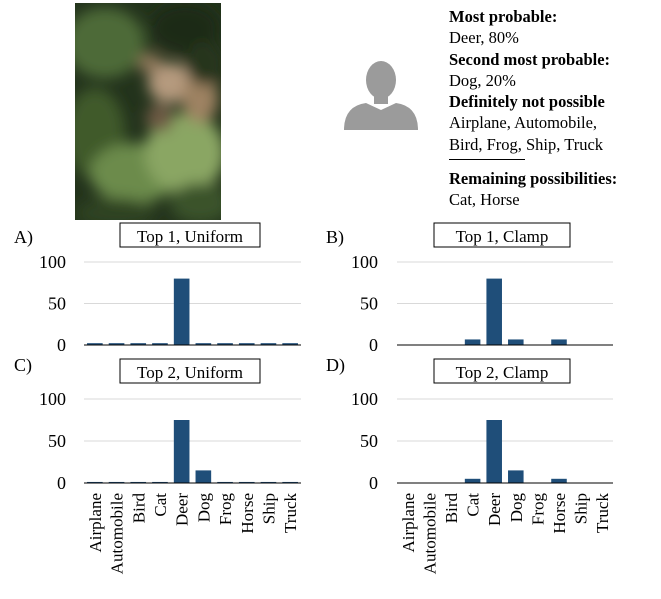  I want to click on panel-label: D), so click(335, 365).